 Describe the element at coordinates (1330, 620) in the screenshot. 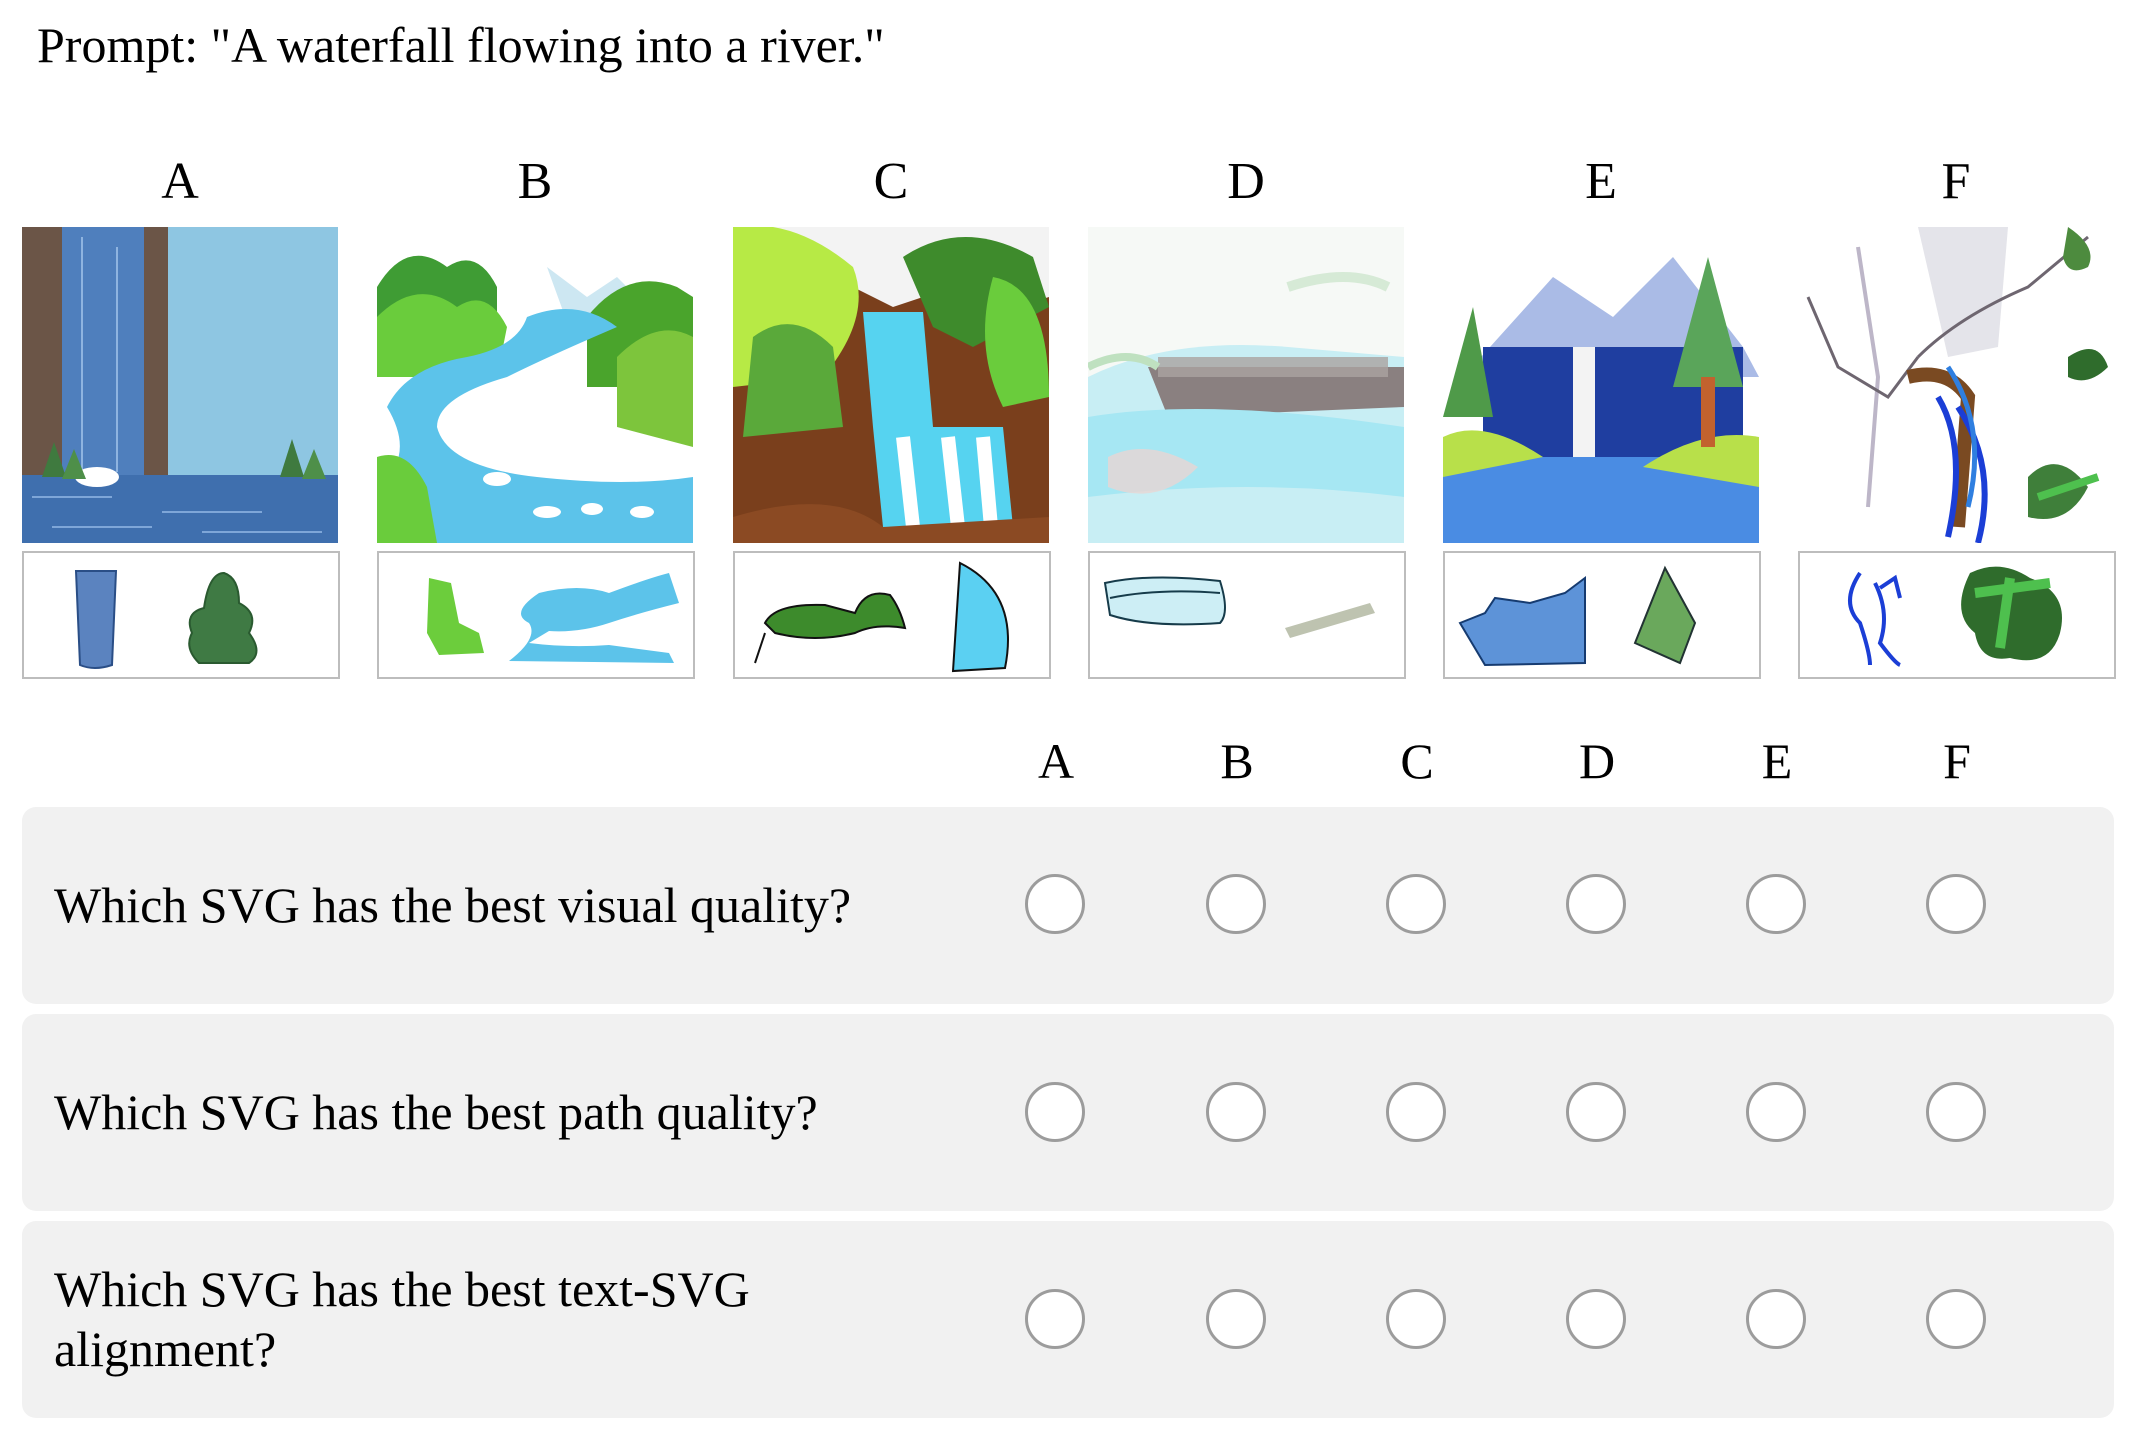

I see `stick-icon` at that location.